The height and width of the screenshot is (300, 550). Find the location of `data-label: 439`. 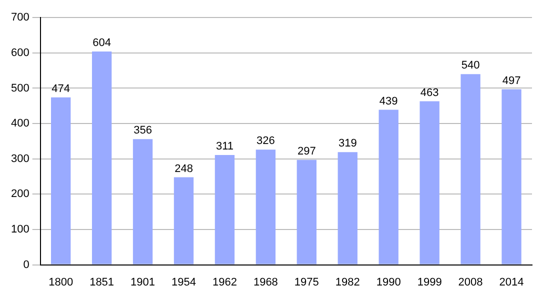

data-label: 439 is located at coordinates (388, 101).